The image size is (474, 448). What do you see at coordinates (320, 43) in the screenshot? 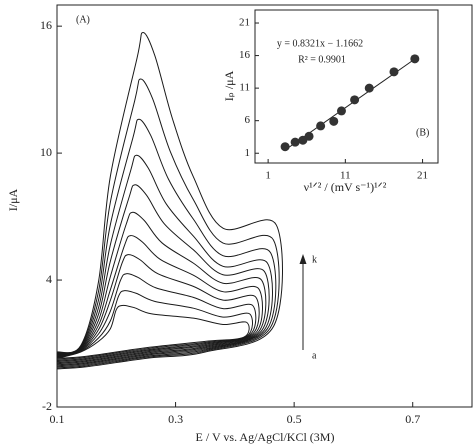
I see `fit-equation: y = 0.8321x − 1.1662` at bounding box center [320, 43].